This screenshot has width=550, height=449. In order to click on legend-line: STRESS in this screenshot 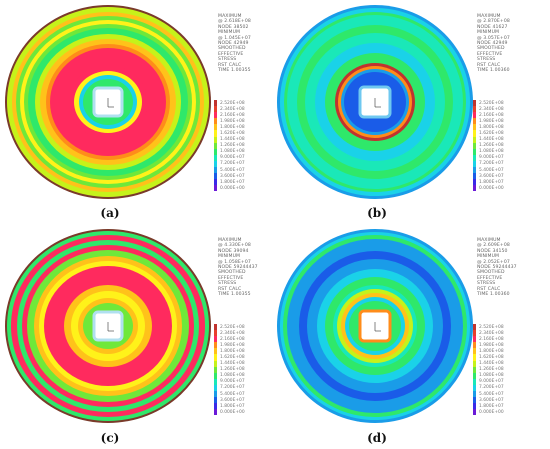, I will do `click(227, 284)`.